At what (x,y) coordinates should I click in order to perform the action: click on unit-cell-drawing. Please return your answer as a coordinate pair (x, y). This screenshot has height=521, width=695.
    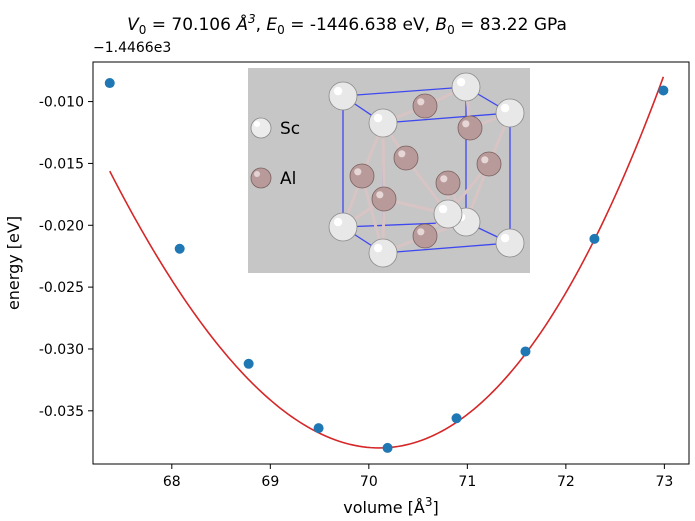
    Looking at the image, I should click on (426, 170).